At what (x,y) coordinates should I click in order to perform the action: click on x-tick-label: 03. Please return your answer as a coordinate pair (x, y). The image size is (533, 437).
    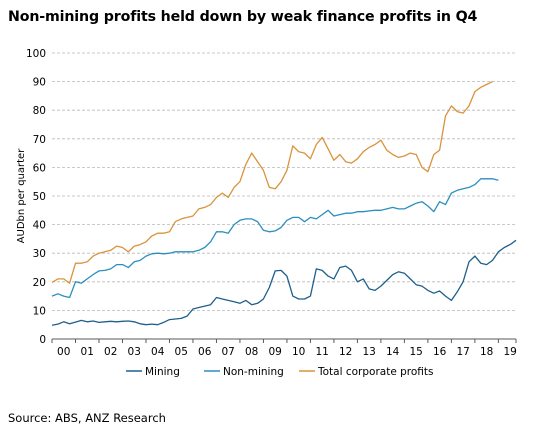
    Looking at the image, I should click on (134, 352).